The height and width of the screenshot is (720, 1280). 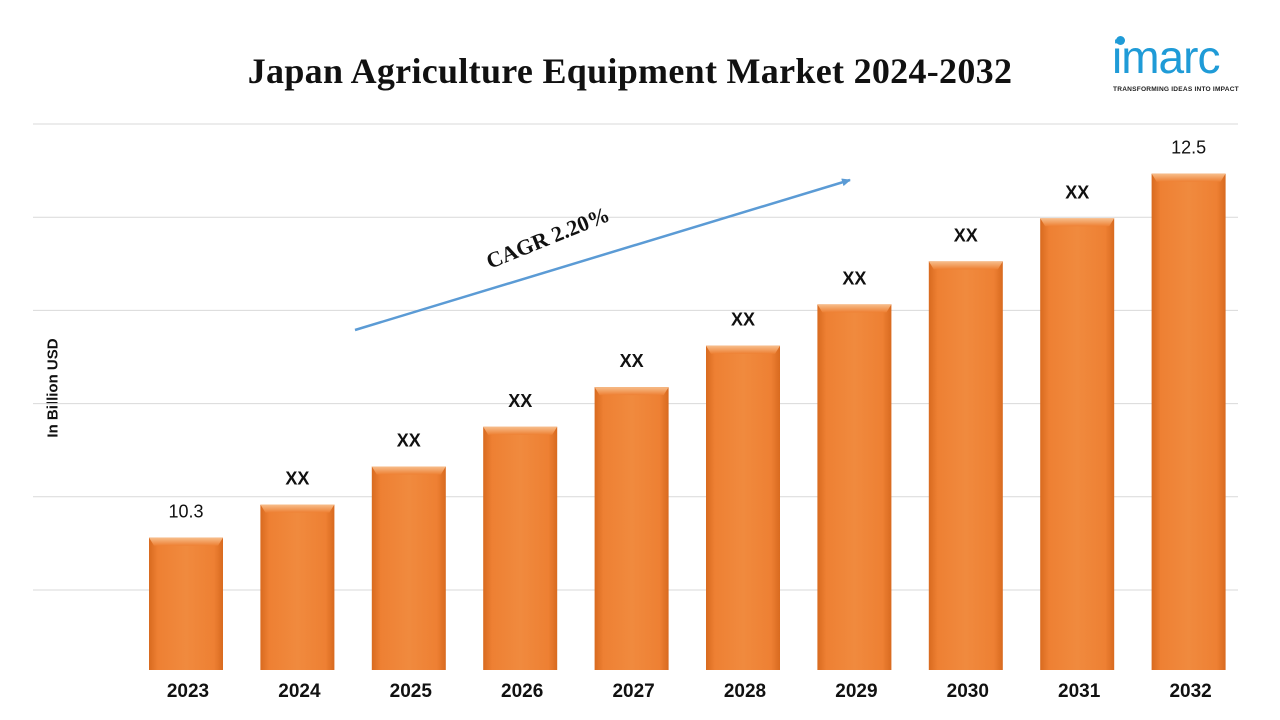 I want to click on x-tick-label: 2025, so click(x=411, y=691).